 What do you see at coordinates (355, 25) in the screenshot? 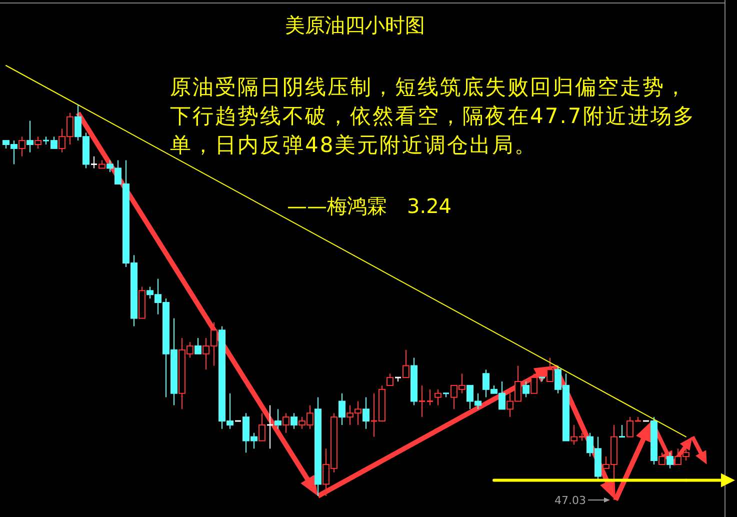
I see `chart-title: 美原油四小时图` at bounding box center [355, 25].